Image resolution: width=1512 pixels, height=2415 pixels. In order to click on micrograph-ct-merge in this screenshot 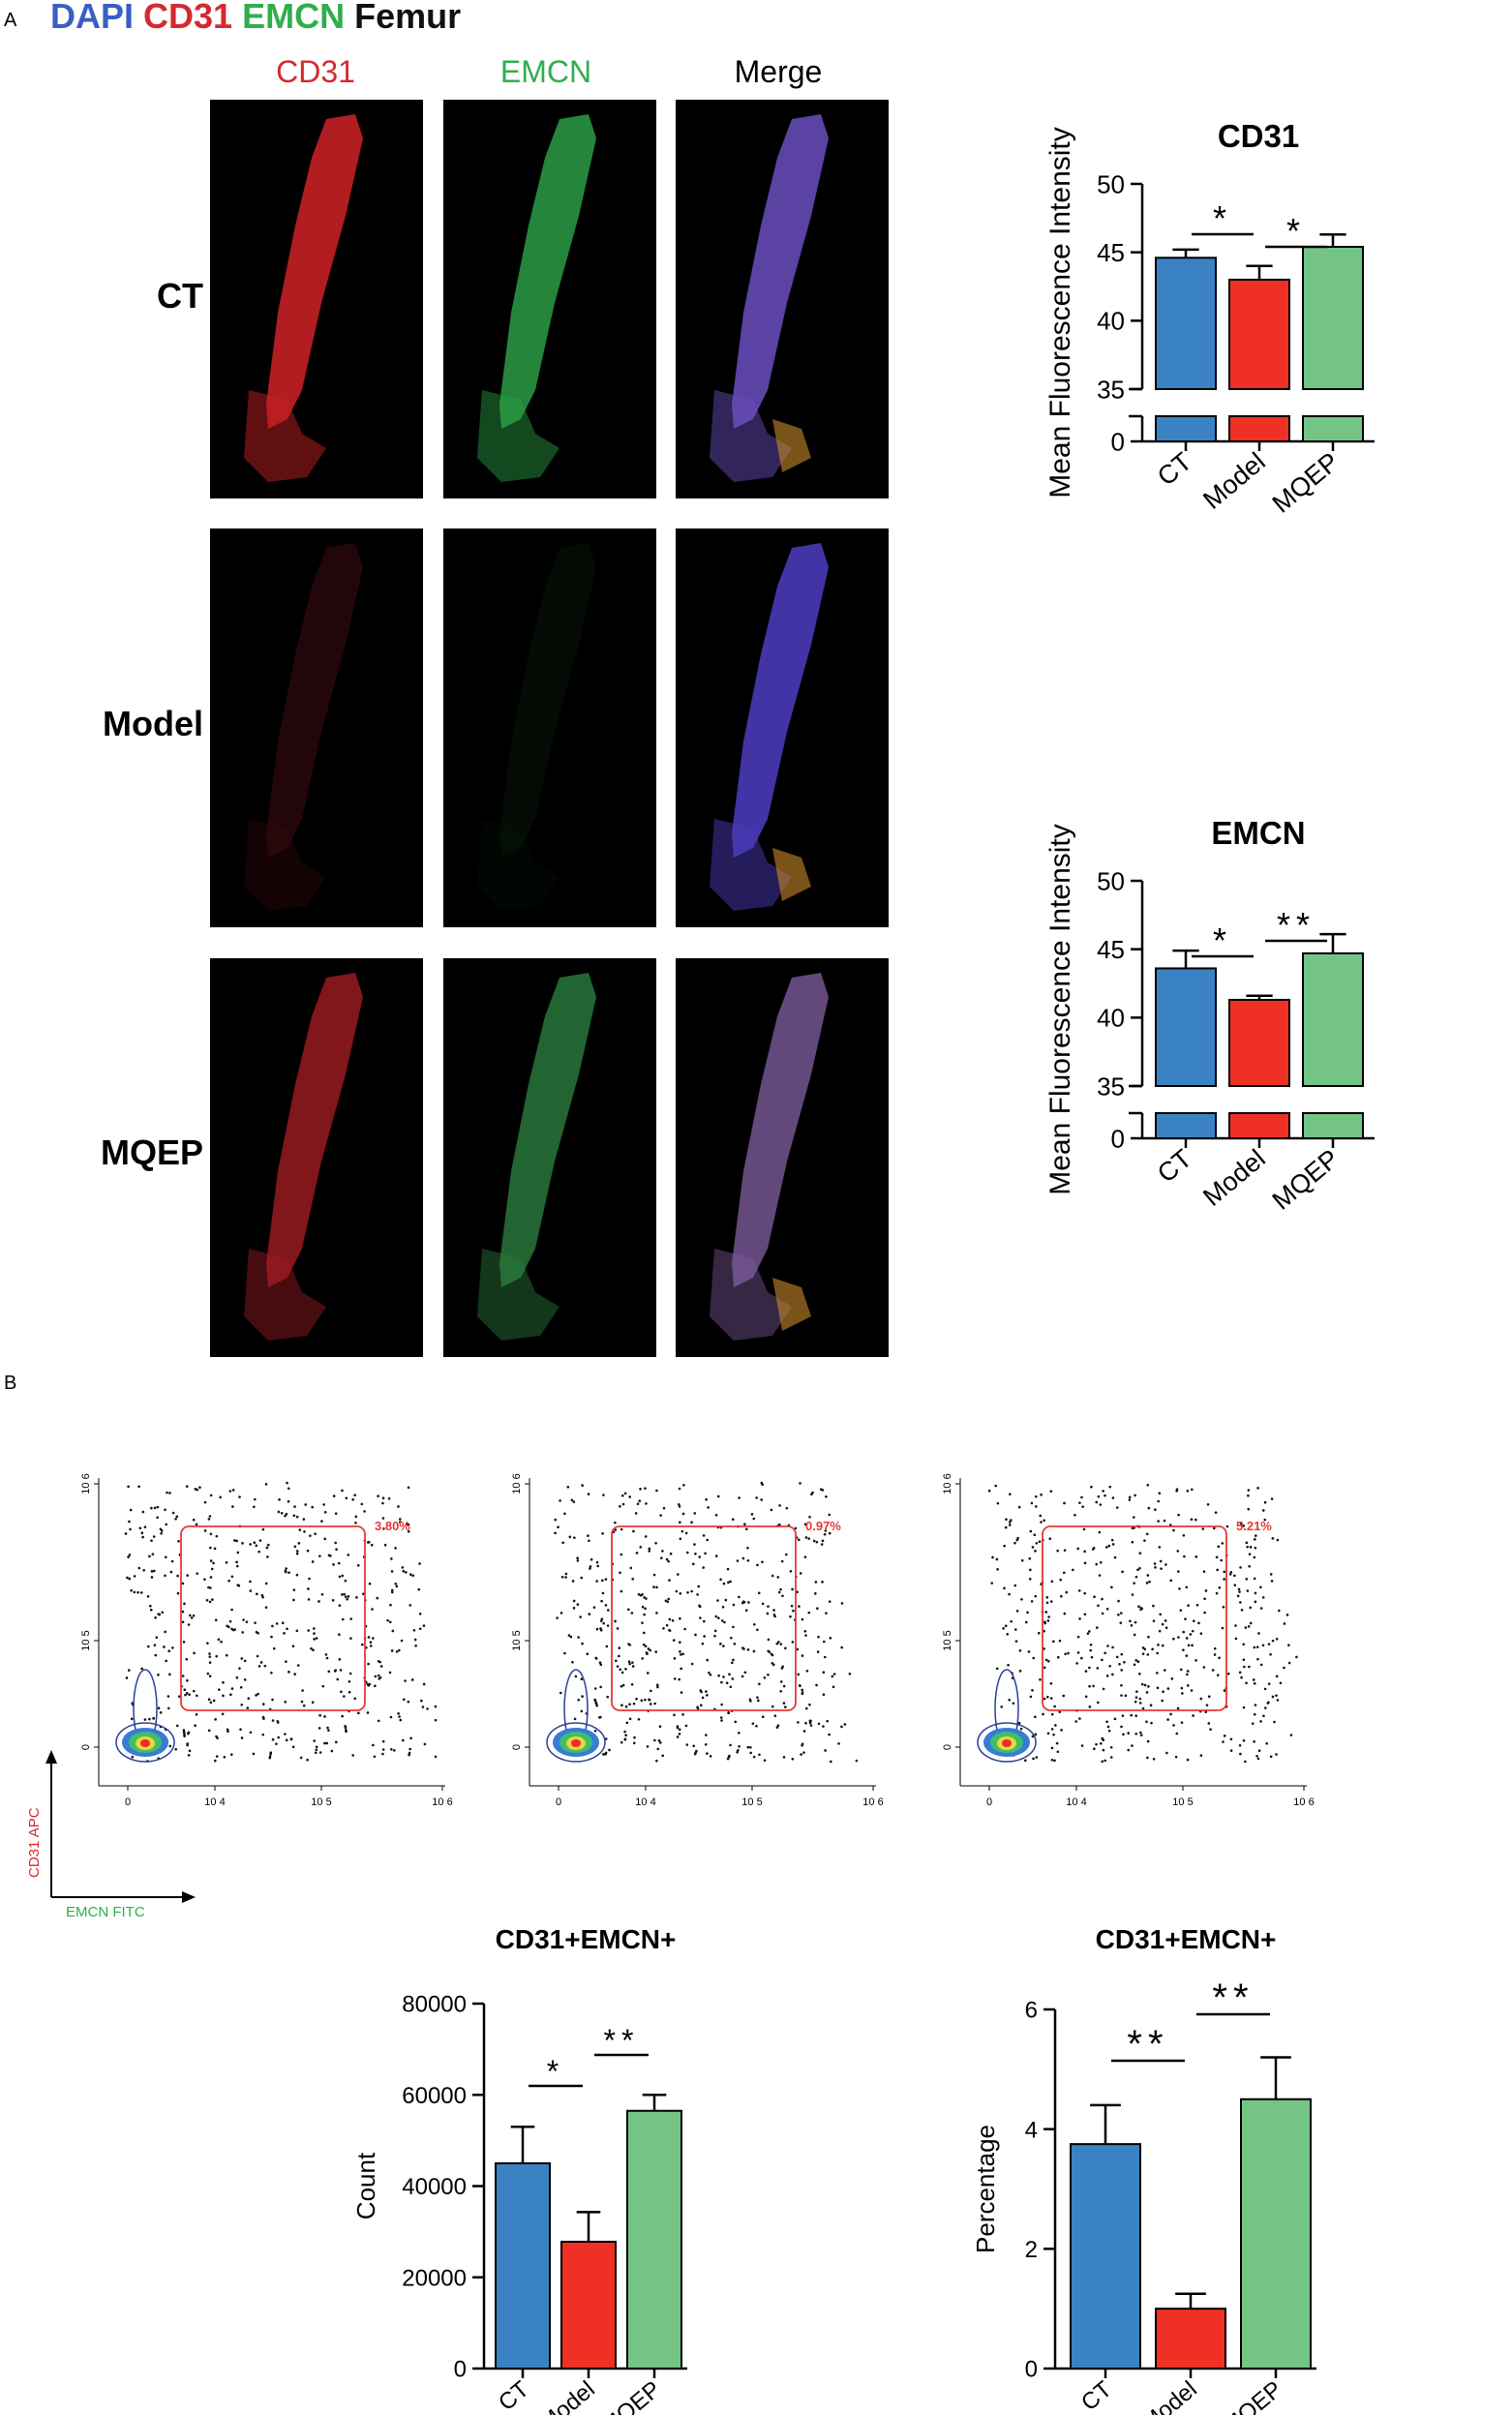, I will do `click(782, 299)`.